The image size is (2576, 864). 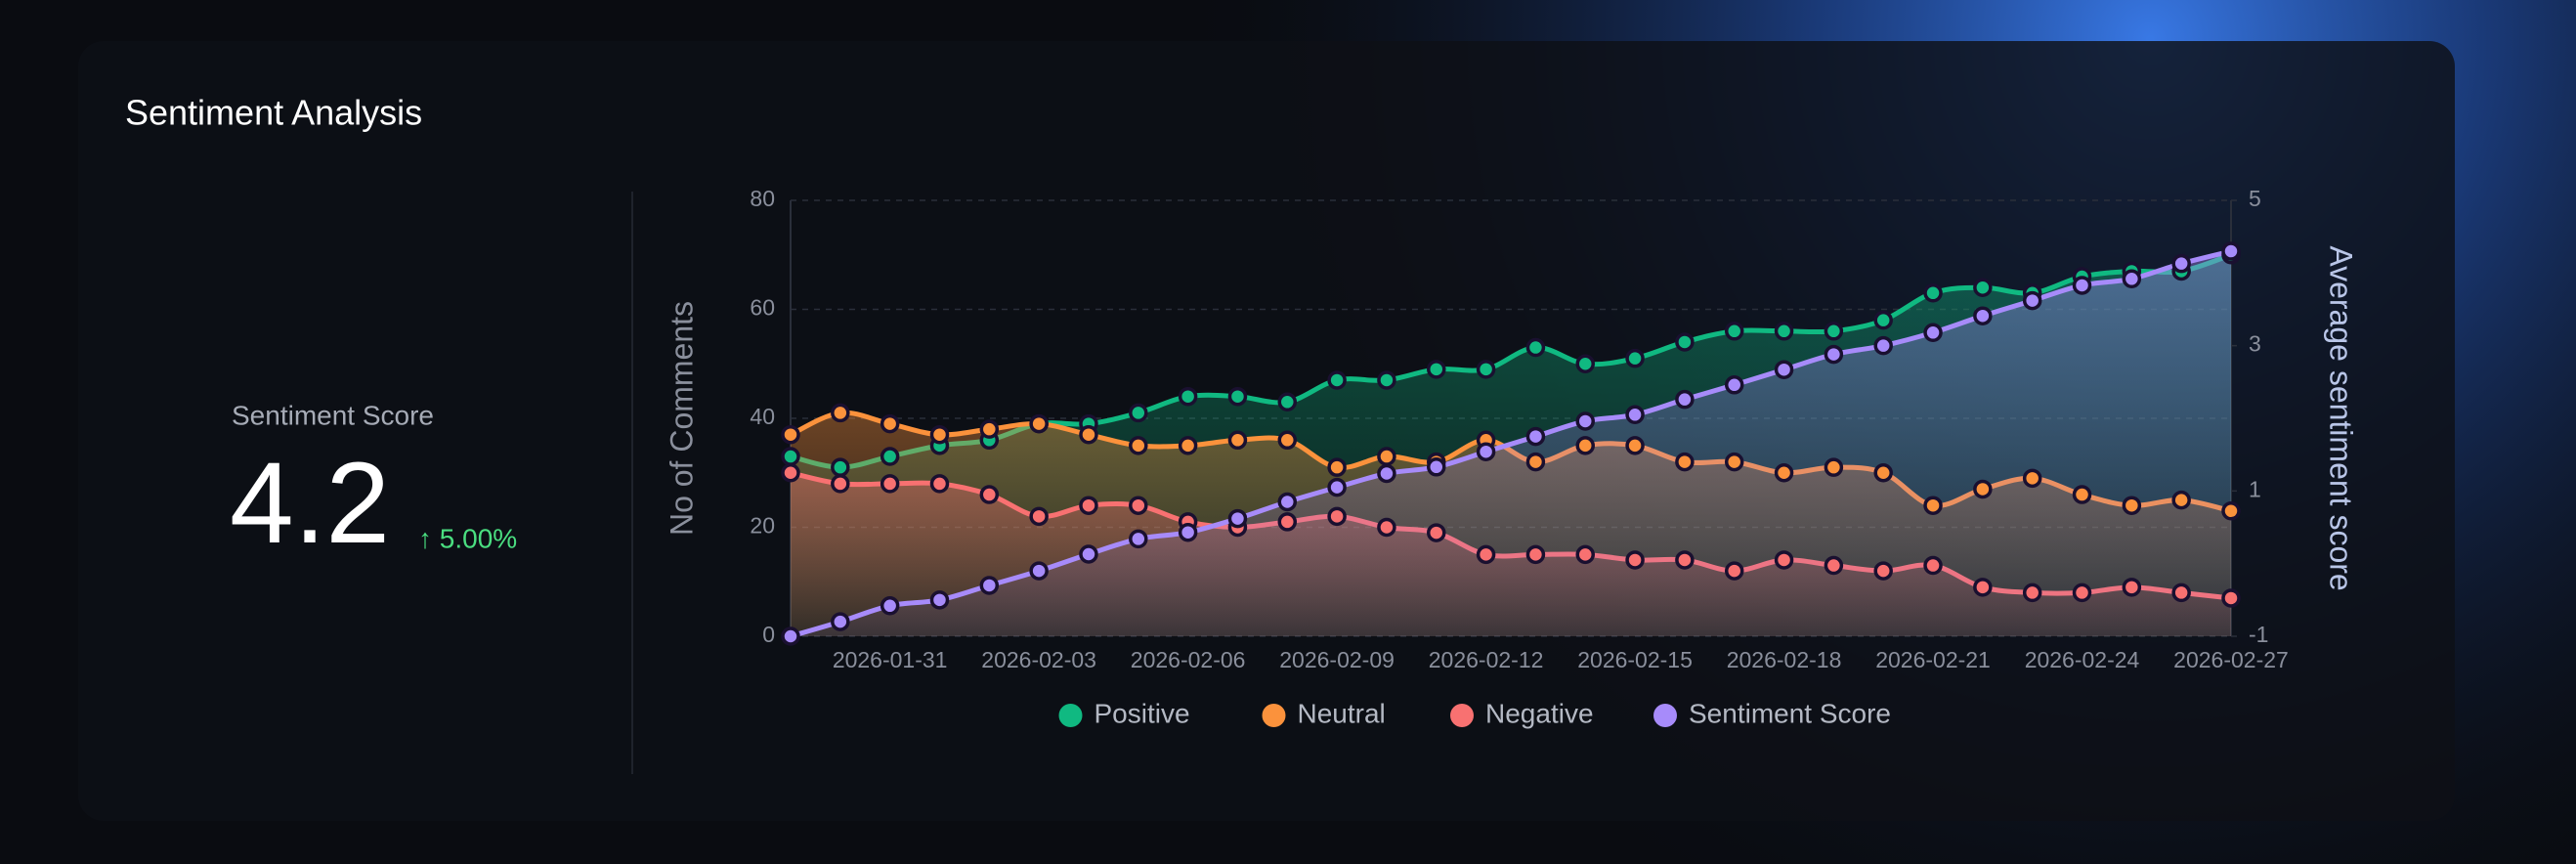 I want to click on y-tick-label: 60, so click(x=763, y=308).